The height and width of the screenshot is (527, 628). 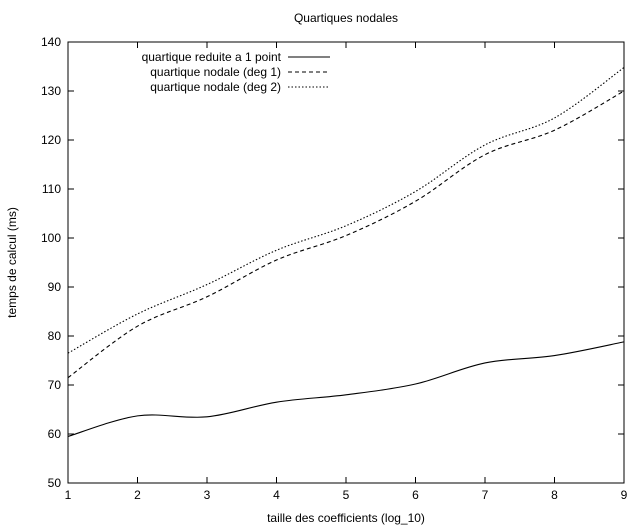 What do you see at coordinates (346, 18) in the screenshot?
I see `chart-title: Quartiques nodales` at bounding box center [346, 18].